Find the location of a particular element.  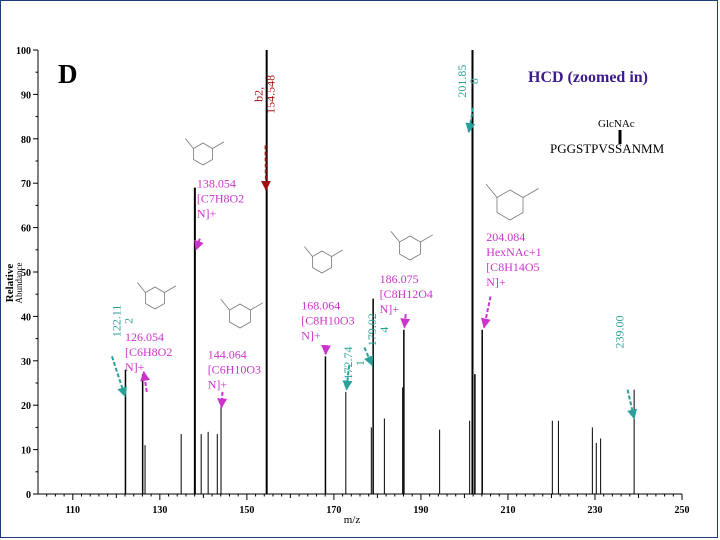

x-tick-label: 110 is located at coordinates (73, 510).